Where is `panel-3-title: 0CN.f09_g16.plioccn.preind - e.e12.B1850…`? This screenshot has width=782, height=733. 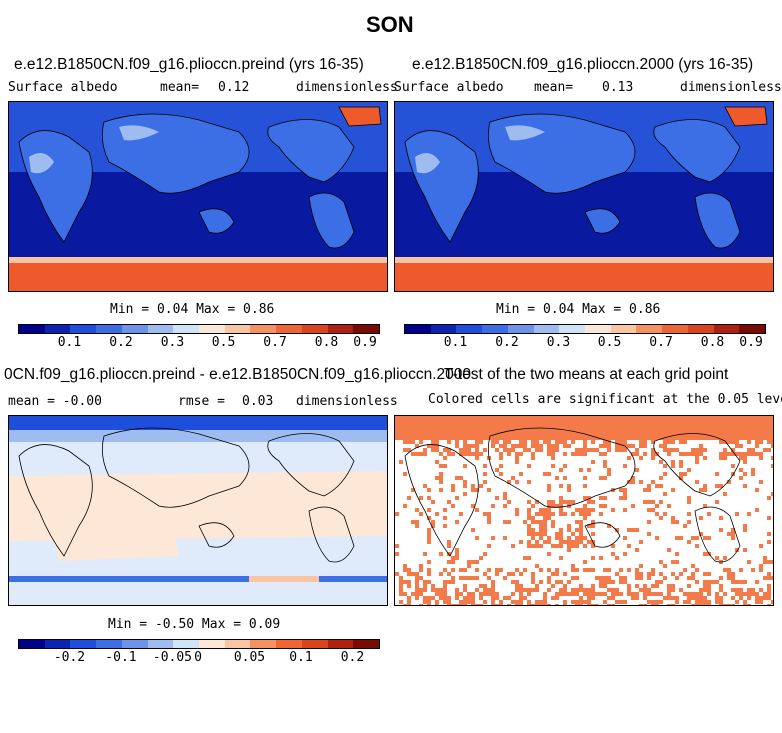 panel-3-title: 0CN.f09_g16.plioccn.preind - e.e12.B1850… is located at coordinates (238, 374).